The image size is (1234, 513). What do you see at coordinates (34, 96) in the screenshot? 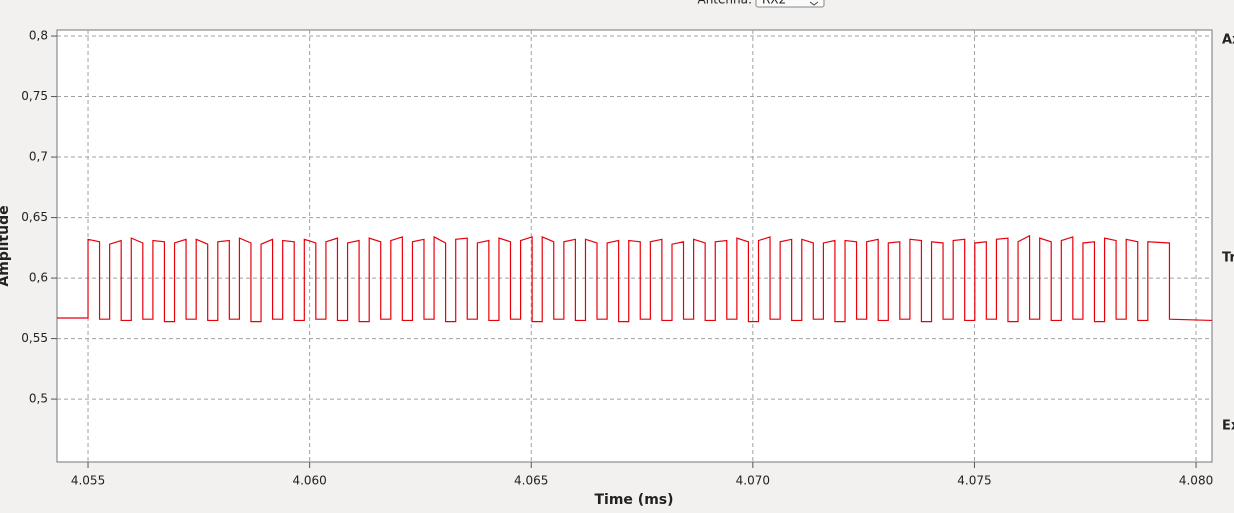
I see `y-tick-label: 0,75` at bounding box center [34, 96].